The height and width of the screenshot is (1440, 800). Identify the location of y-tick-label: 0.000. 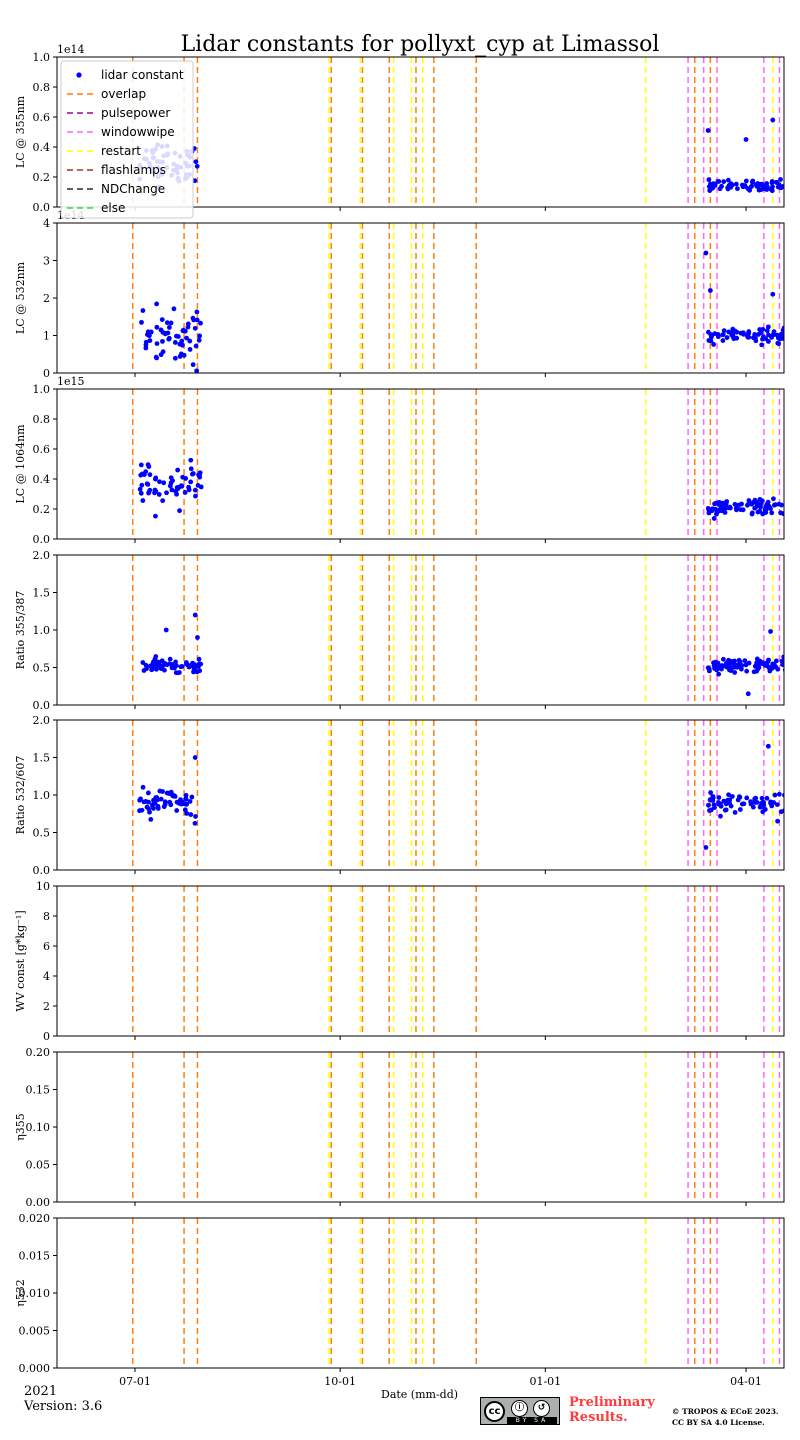
(35, 1368).